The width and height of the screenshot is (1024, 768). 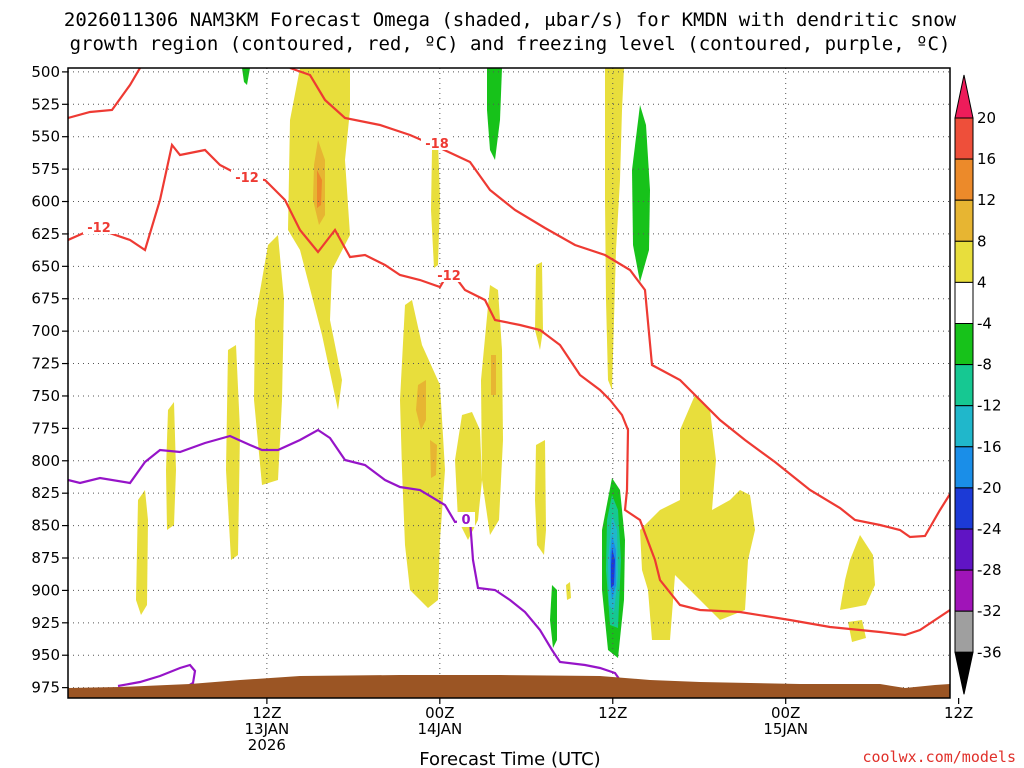 I want to click on colorbar-top-arrow, so click(x=964, y=96).